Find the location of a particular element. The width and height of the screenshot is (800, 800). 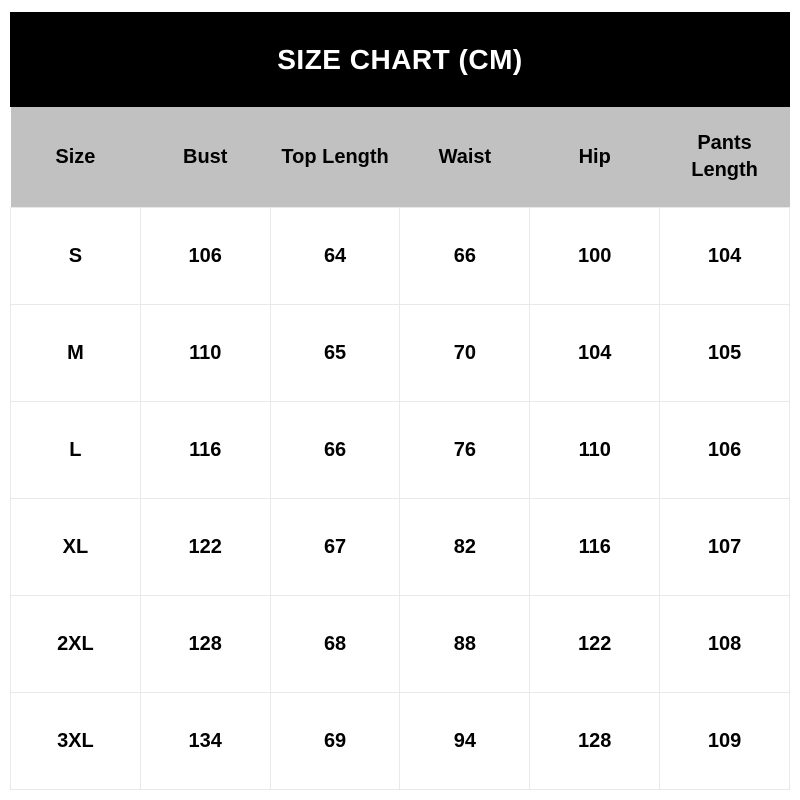

column-header-waist: Waist is located at coordinates (464, 157).